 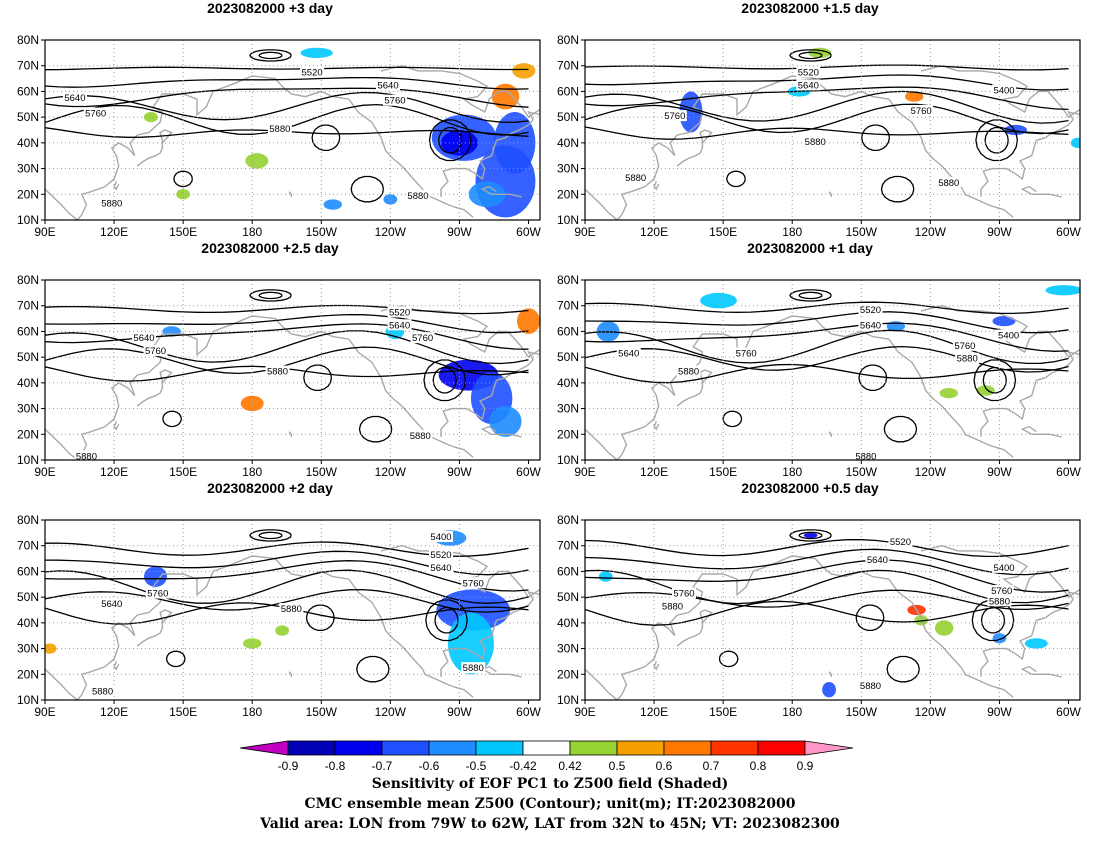 I want to click on y-tick-label: 10N, so click(x=568, y=700).